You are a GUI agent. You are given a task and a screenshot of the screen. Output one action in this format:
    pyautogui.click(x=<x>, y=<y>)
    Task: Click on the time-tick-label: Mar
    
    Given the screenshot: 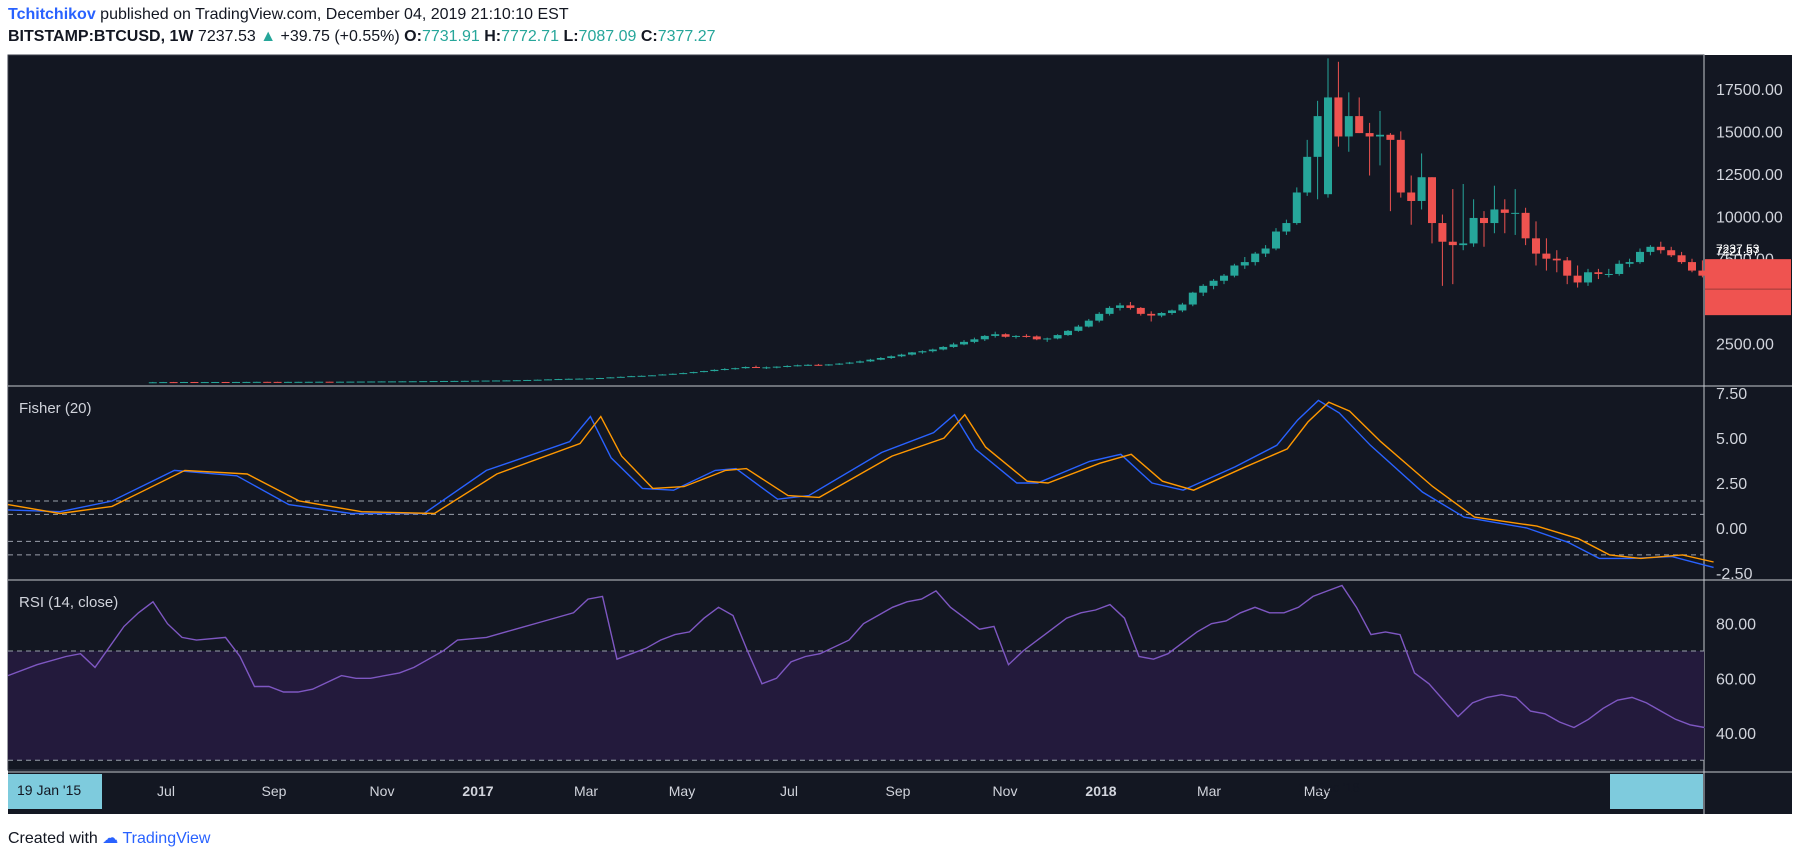 What is the action you would take?
    pyautogui.click(x=586, y=791)
    